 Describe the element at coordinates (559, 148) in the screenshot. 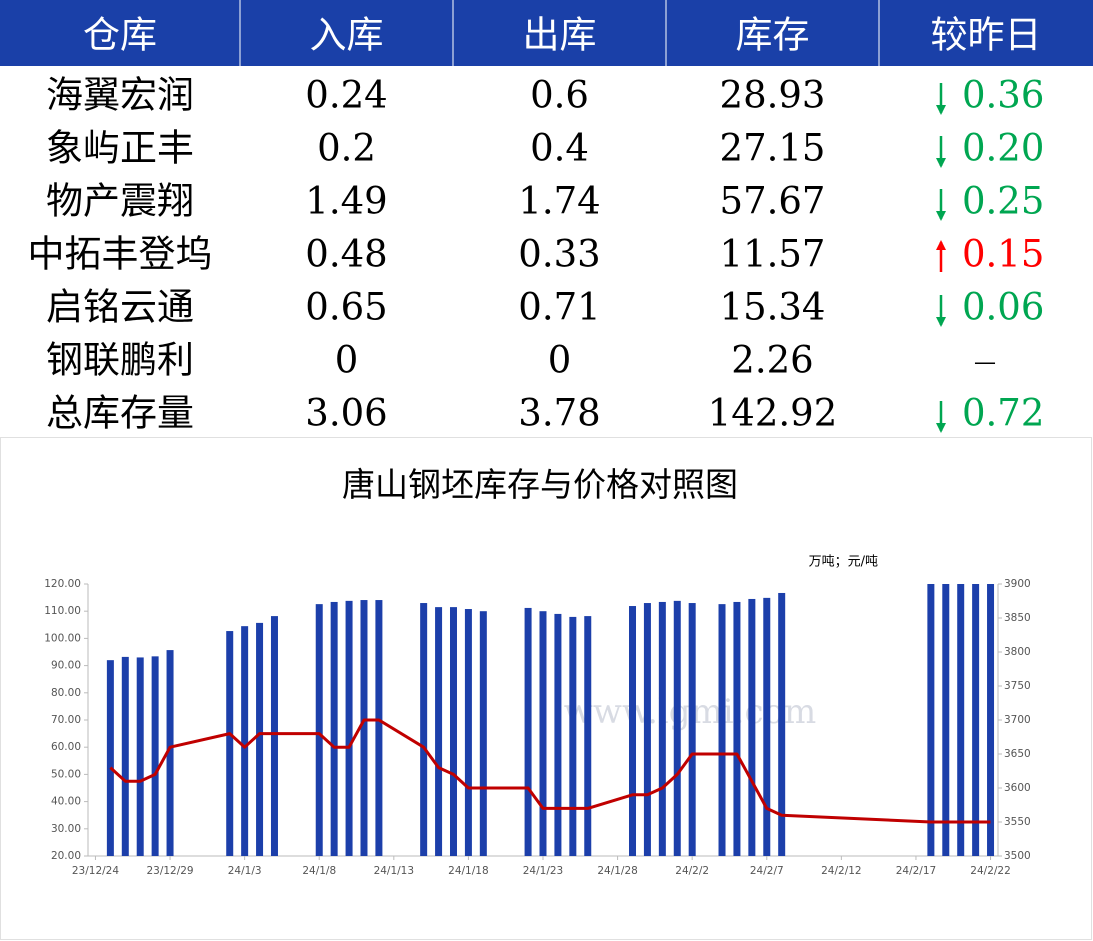

I see `cell: 0.4` at that location.